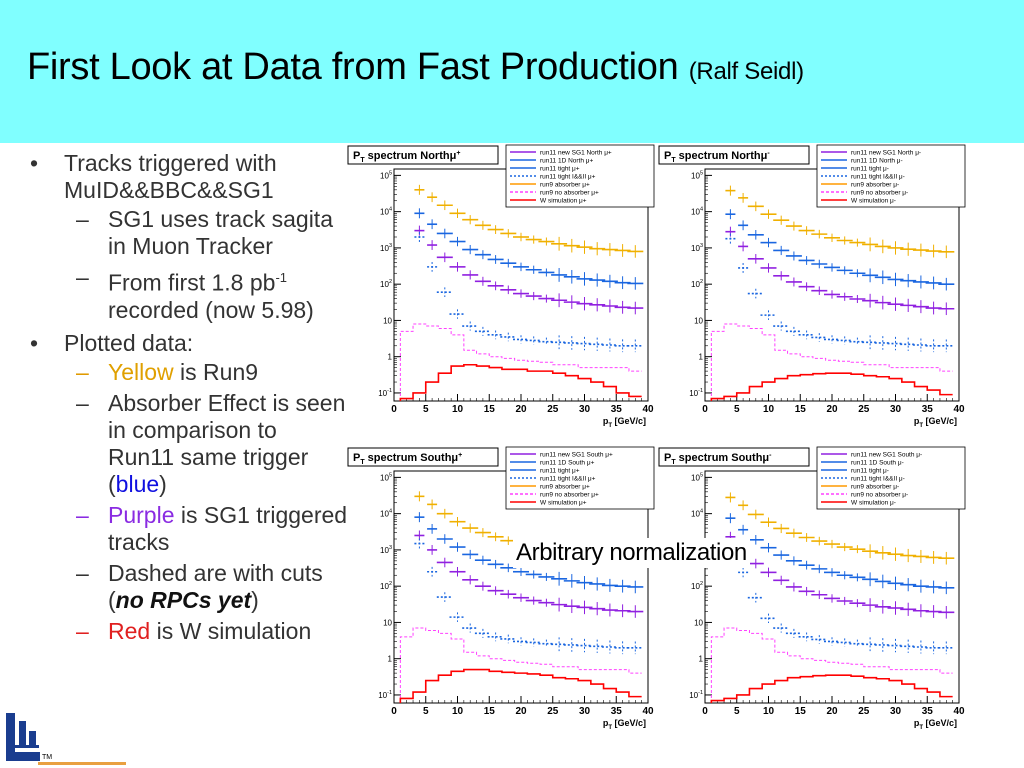 This screenshot has width=1024, height=768. What do you see at coordinates (129, 630) in the screenshot?
I see `colored-word: Red` at bounding box center [129, 630].